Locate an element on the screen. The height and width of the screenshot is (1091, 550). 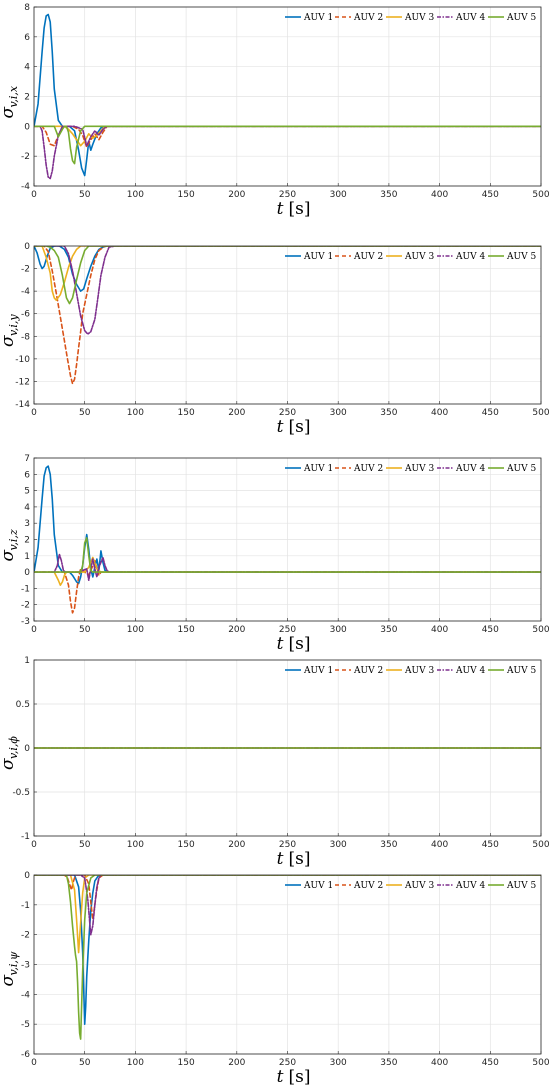
y-tick-label: 6 is located at coordinates (27, 38).